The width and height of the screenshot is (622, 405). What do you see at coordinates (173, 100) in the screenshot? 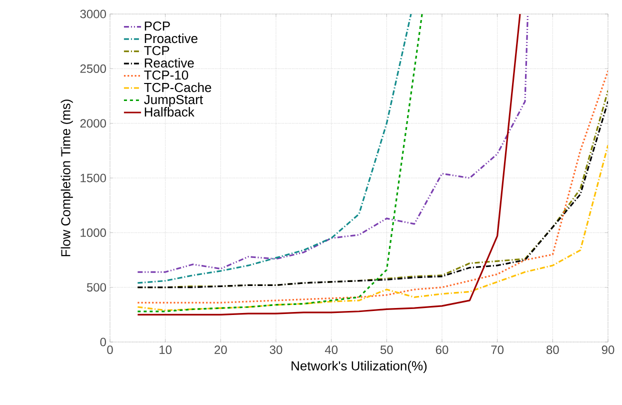
I see `legend-label: JumpStart` at bounding box center [173, 100].